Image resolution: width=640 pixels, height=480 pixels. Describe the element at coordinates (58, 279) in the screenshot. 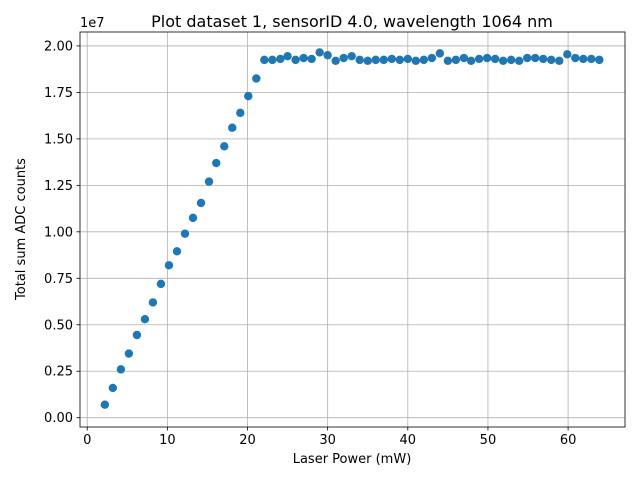

I see `y-tick-label: 0.75` at that location.